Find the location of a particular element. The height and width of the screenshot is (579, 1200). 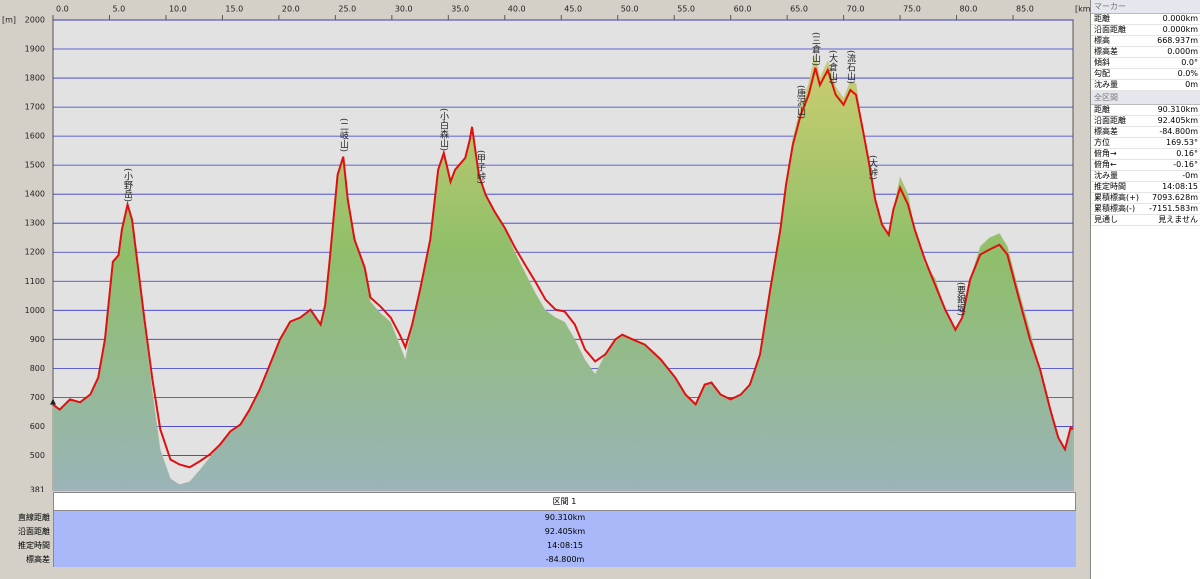

panel-row: 見通し 見えません is located at coordinates (1145, 220).